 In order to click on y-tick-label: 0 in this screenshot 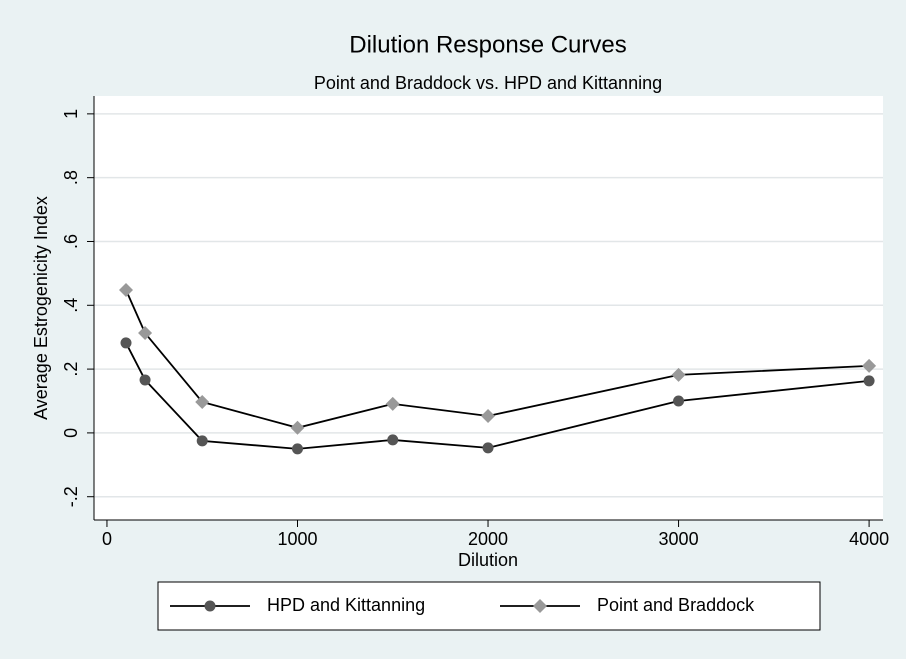, I will do `click(71, 433)`.